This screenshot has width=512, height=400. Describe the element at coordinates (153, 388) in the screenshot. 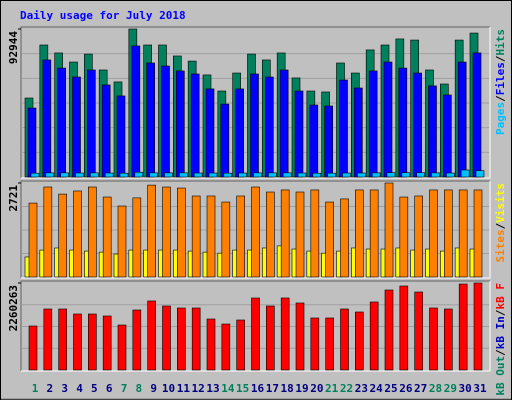

I see `x-tick-label: 9` at that location.